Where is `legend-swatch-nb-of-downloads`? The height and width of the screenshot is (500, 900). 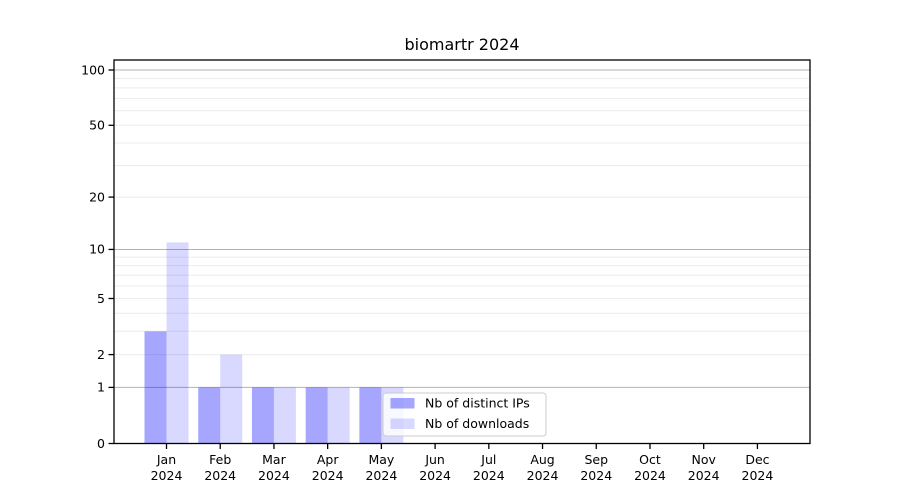
legend-swatch-nb-of-downloads is located at coordinates (402, 423).